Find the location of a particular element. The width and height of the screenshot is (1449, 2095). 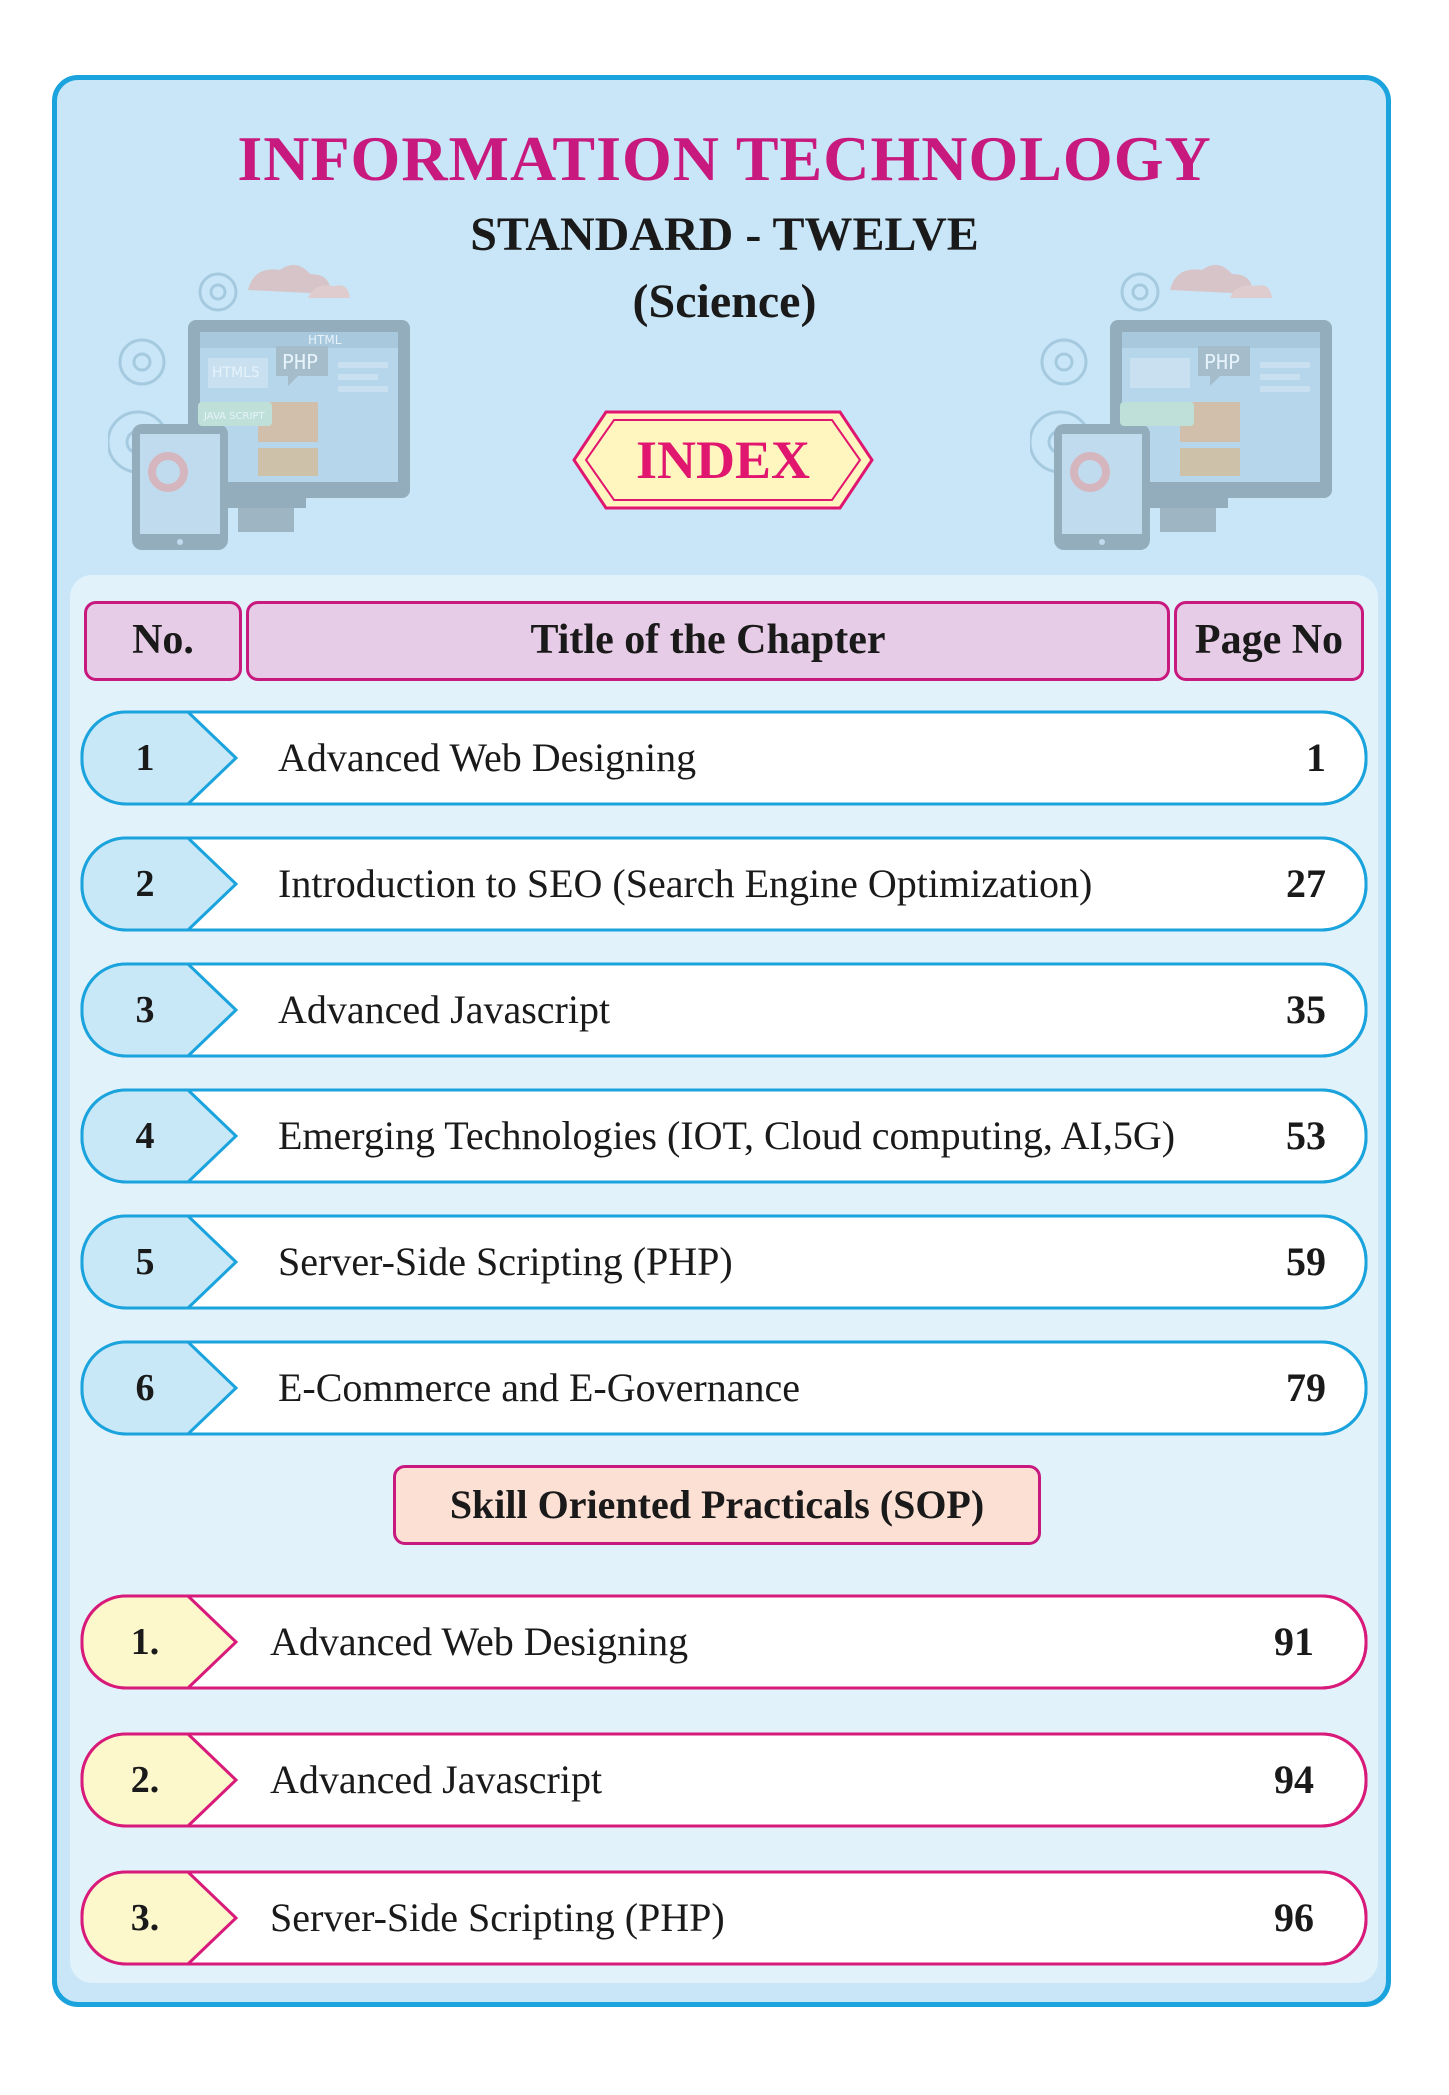

chapter-row: 3 Advanced Javascript 35 is located at coordinates (724, 1010).